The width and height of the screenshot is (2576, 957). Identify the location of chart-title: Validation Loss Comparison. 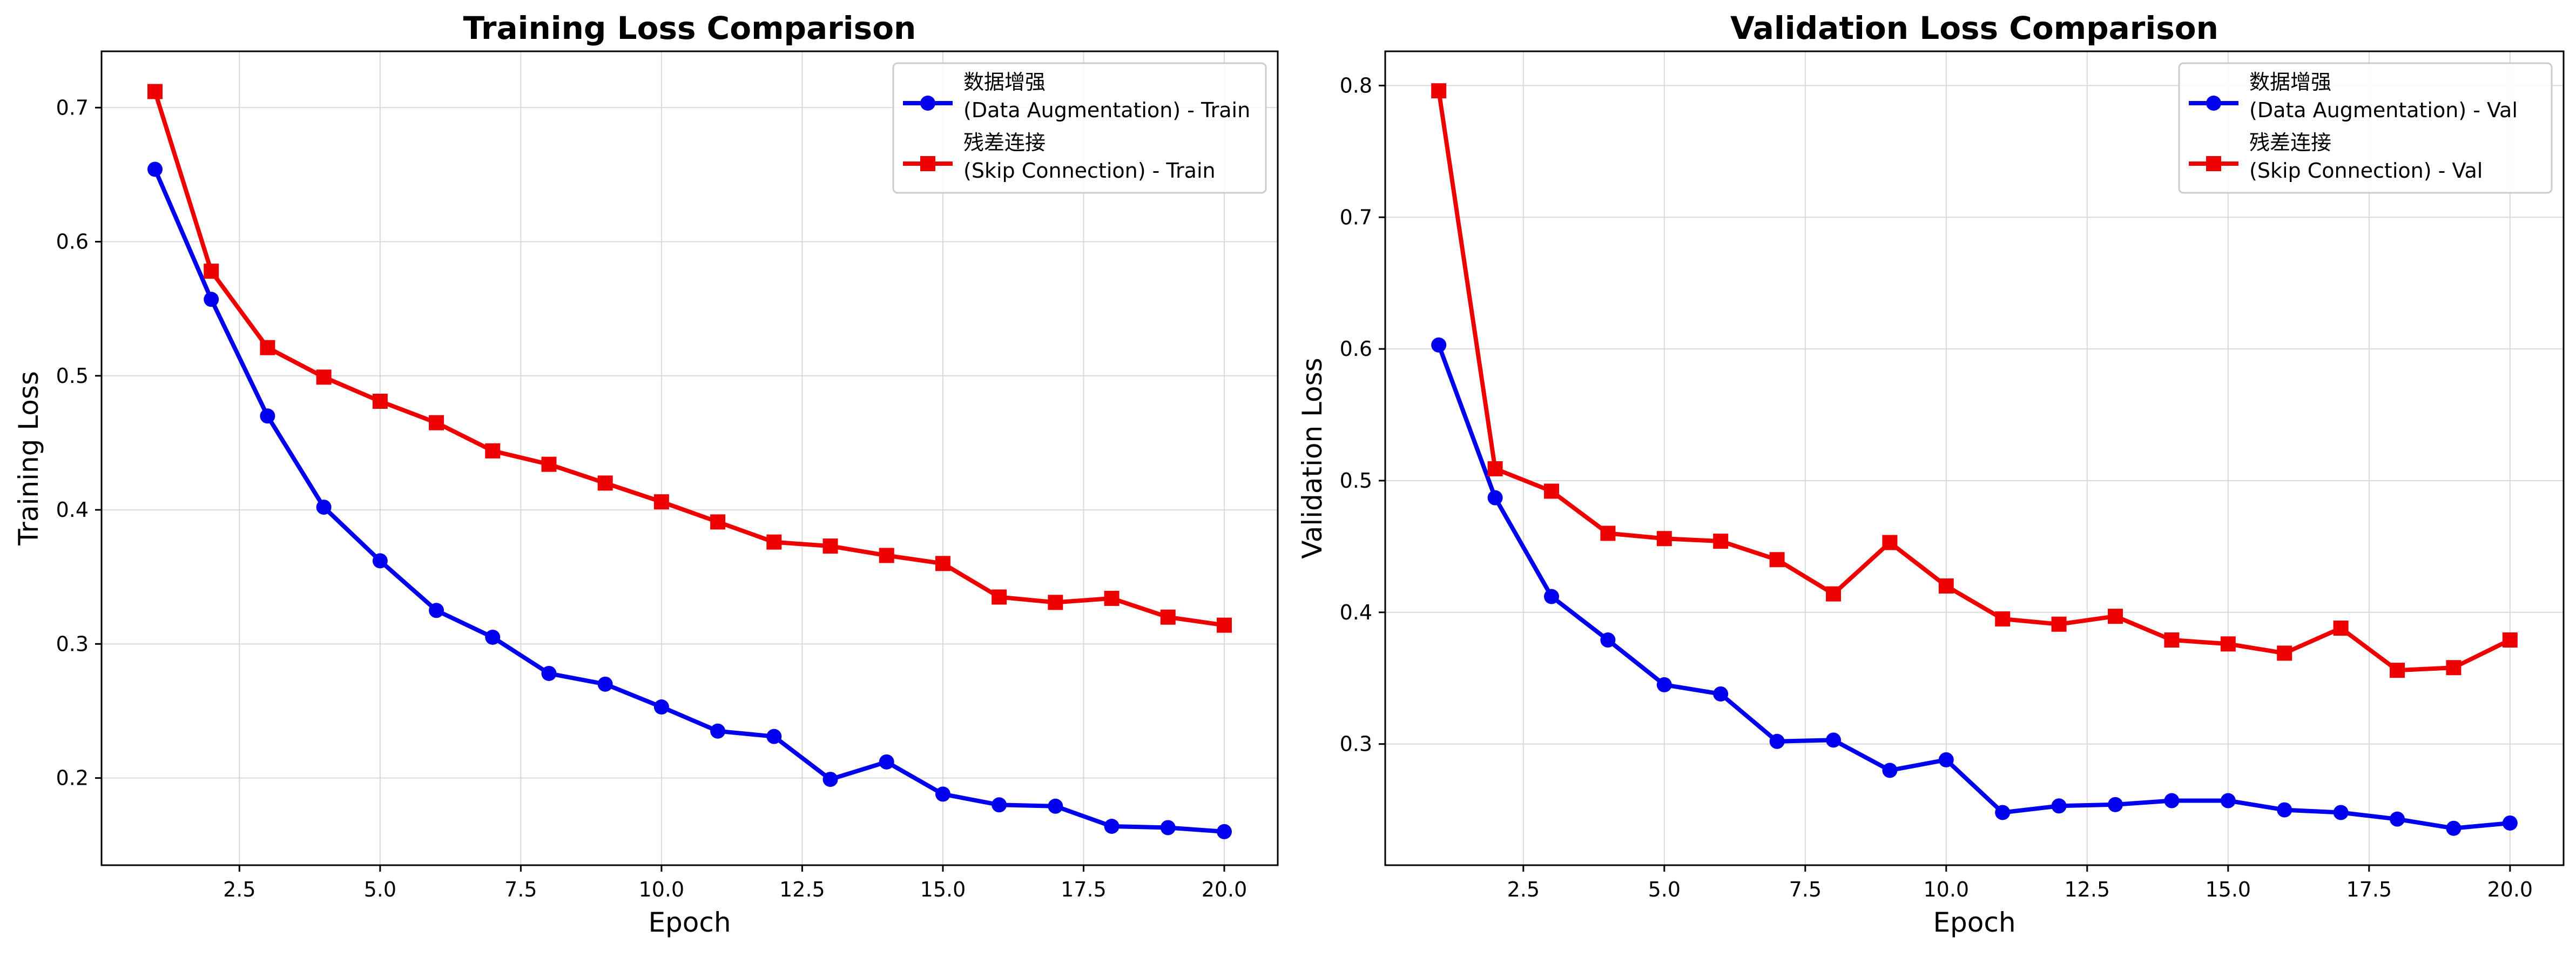
(1974, 28).